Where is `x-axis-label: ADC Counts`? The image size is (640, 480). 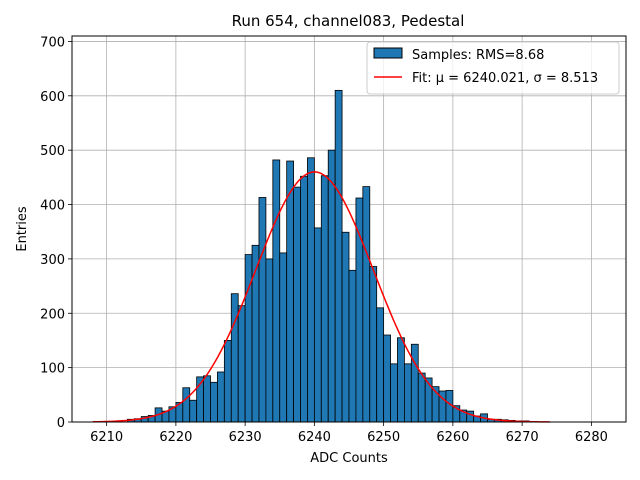 x-axis-label: ADC Counts is located at coordinates (349, 458).